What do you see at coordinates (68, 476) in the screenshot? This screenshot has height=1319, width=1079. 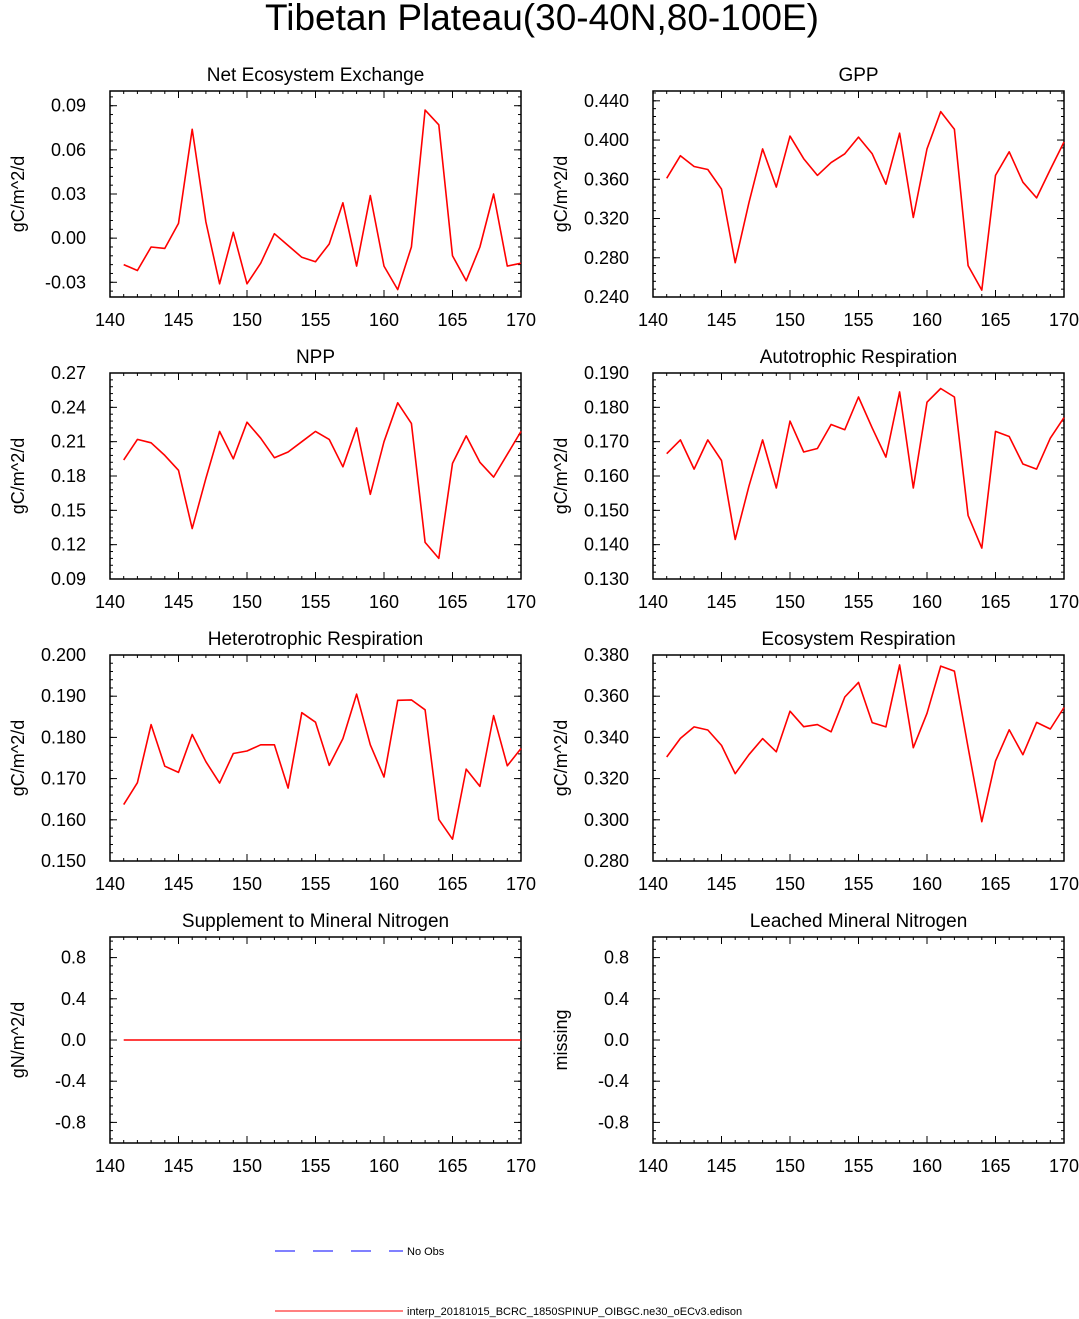 I see `y-tick-label: 0.18` at bounding box center [68, 476].